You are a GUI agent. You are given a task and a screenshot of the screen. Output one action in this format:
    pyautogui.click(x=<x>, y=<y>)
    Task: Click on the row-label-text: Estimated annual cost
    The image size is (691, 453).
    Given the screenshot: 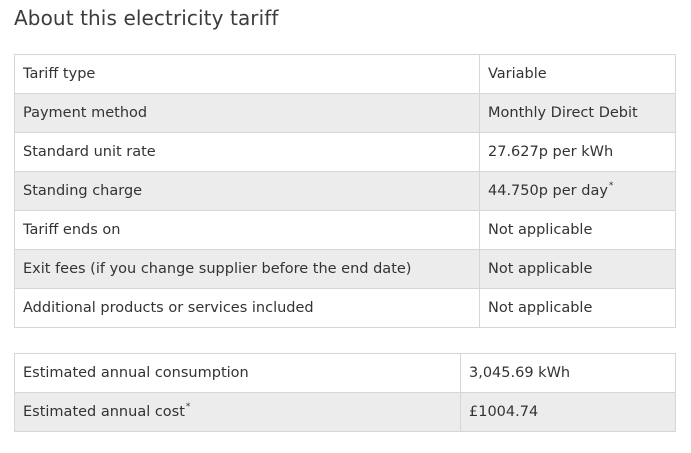 What is the action you would take?
    pyautogui.click(x=104, y=412)
    